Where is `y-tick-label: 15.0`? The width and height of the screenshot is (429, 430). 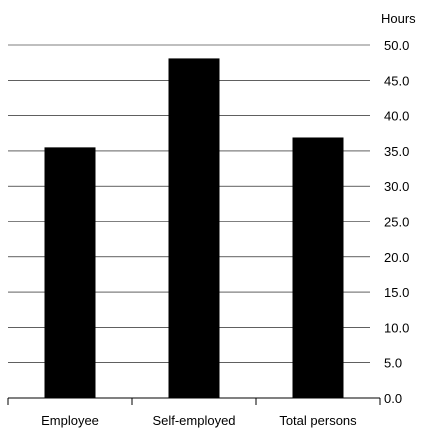 y-tick-label: 15.0 is located at coordinates (396, 292).